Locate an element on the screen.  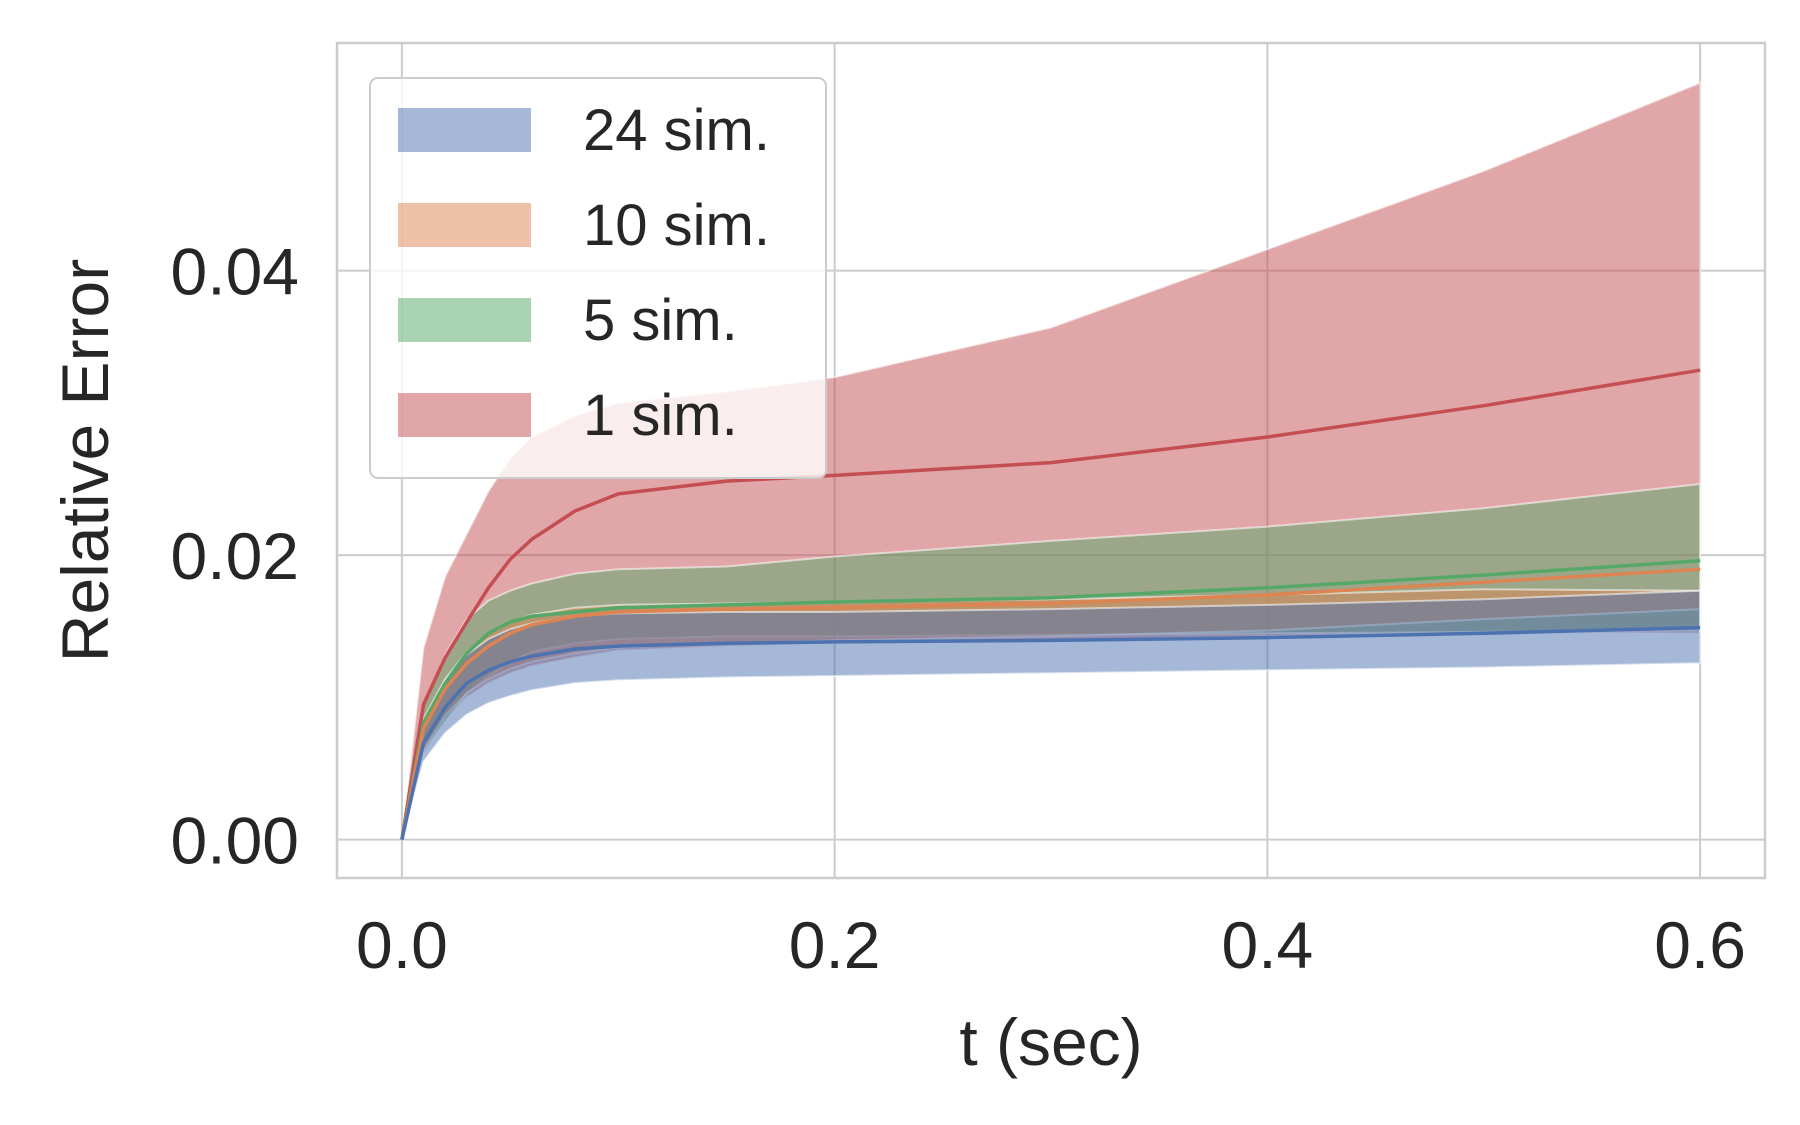
legend-swatch-1-sim is located at coordinates (464, 415).